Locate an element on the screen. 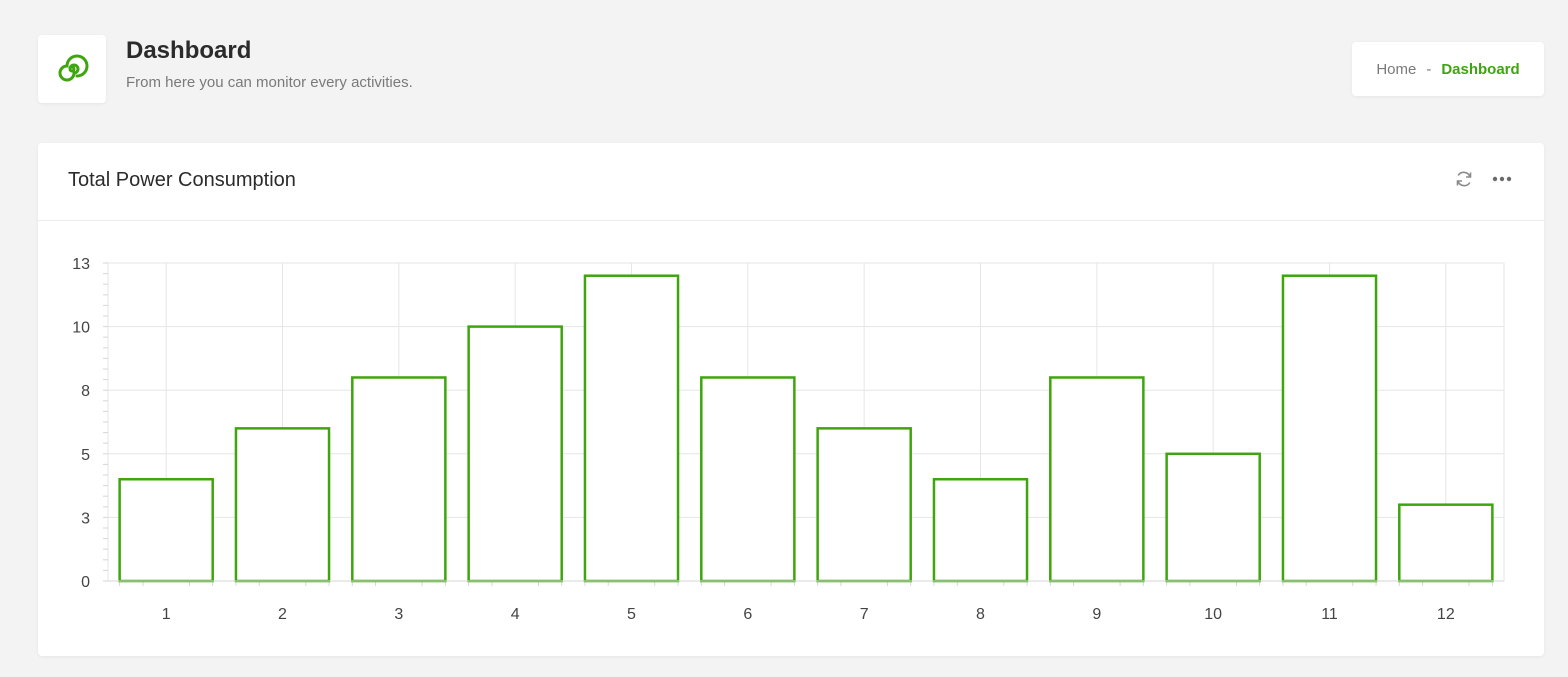  card-title: Total Power Consumption is located at coordinates (182, 180).